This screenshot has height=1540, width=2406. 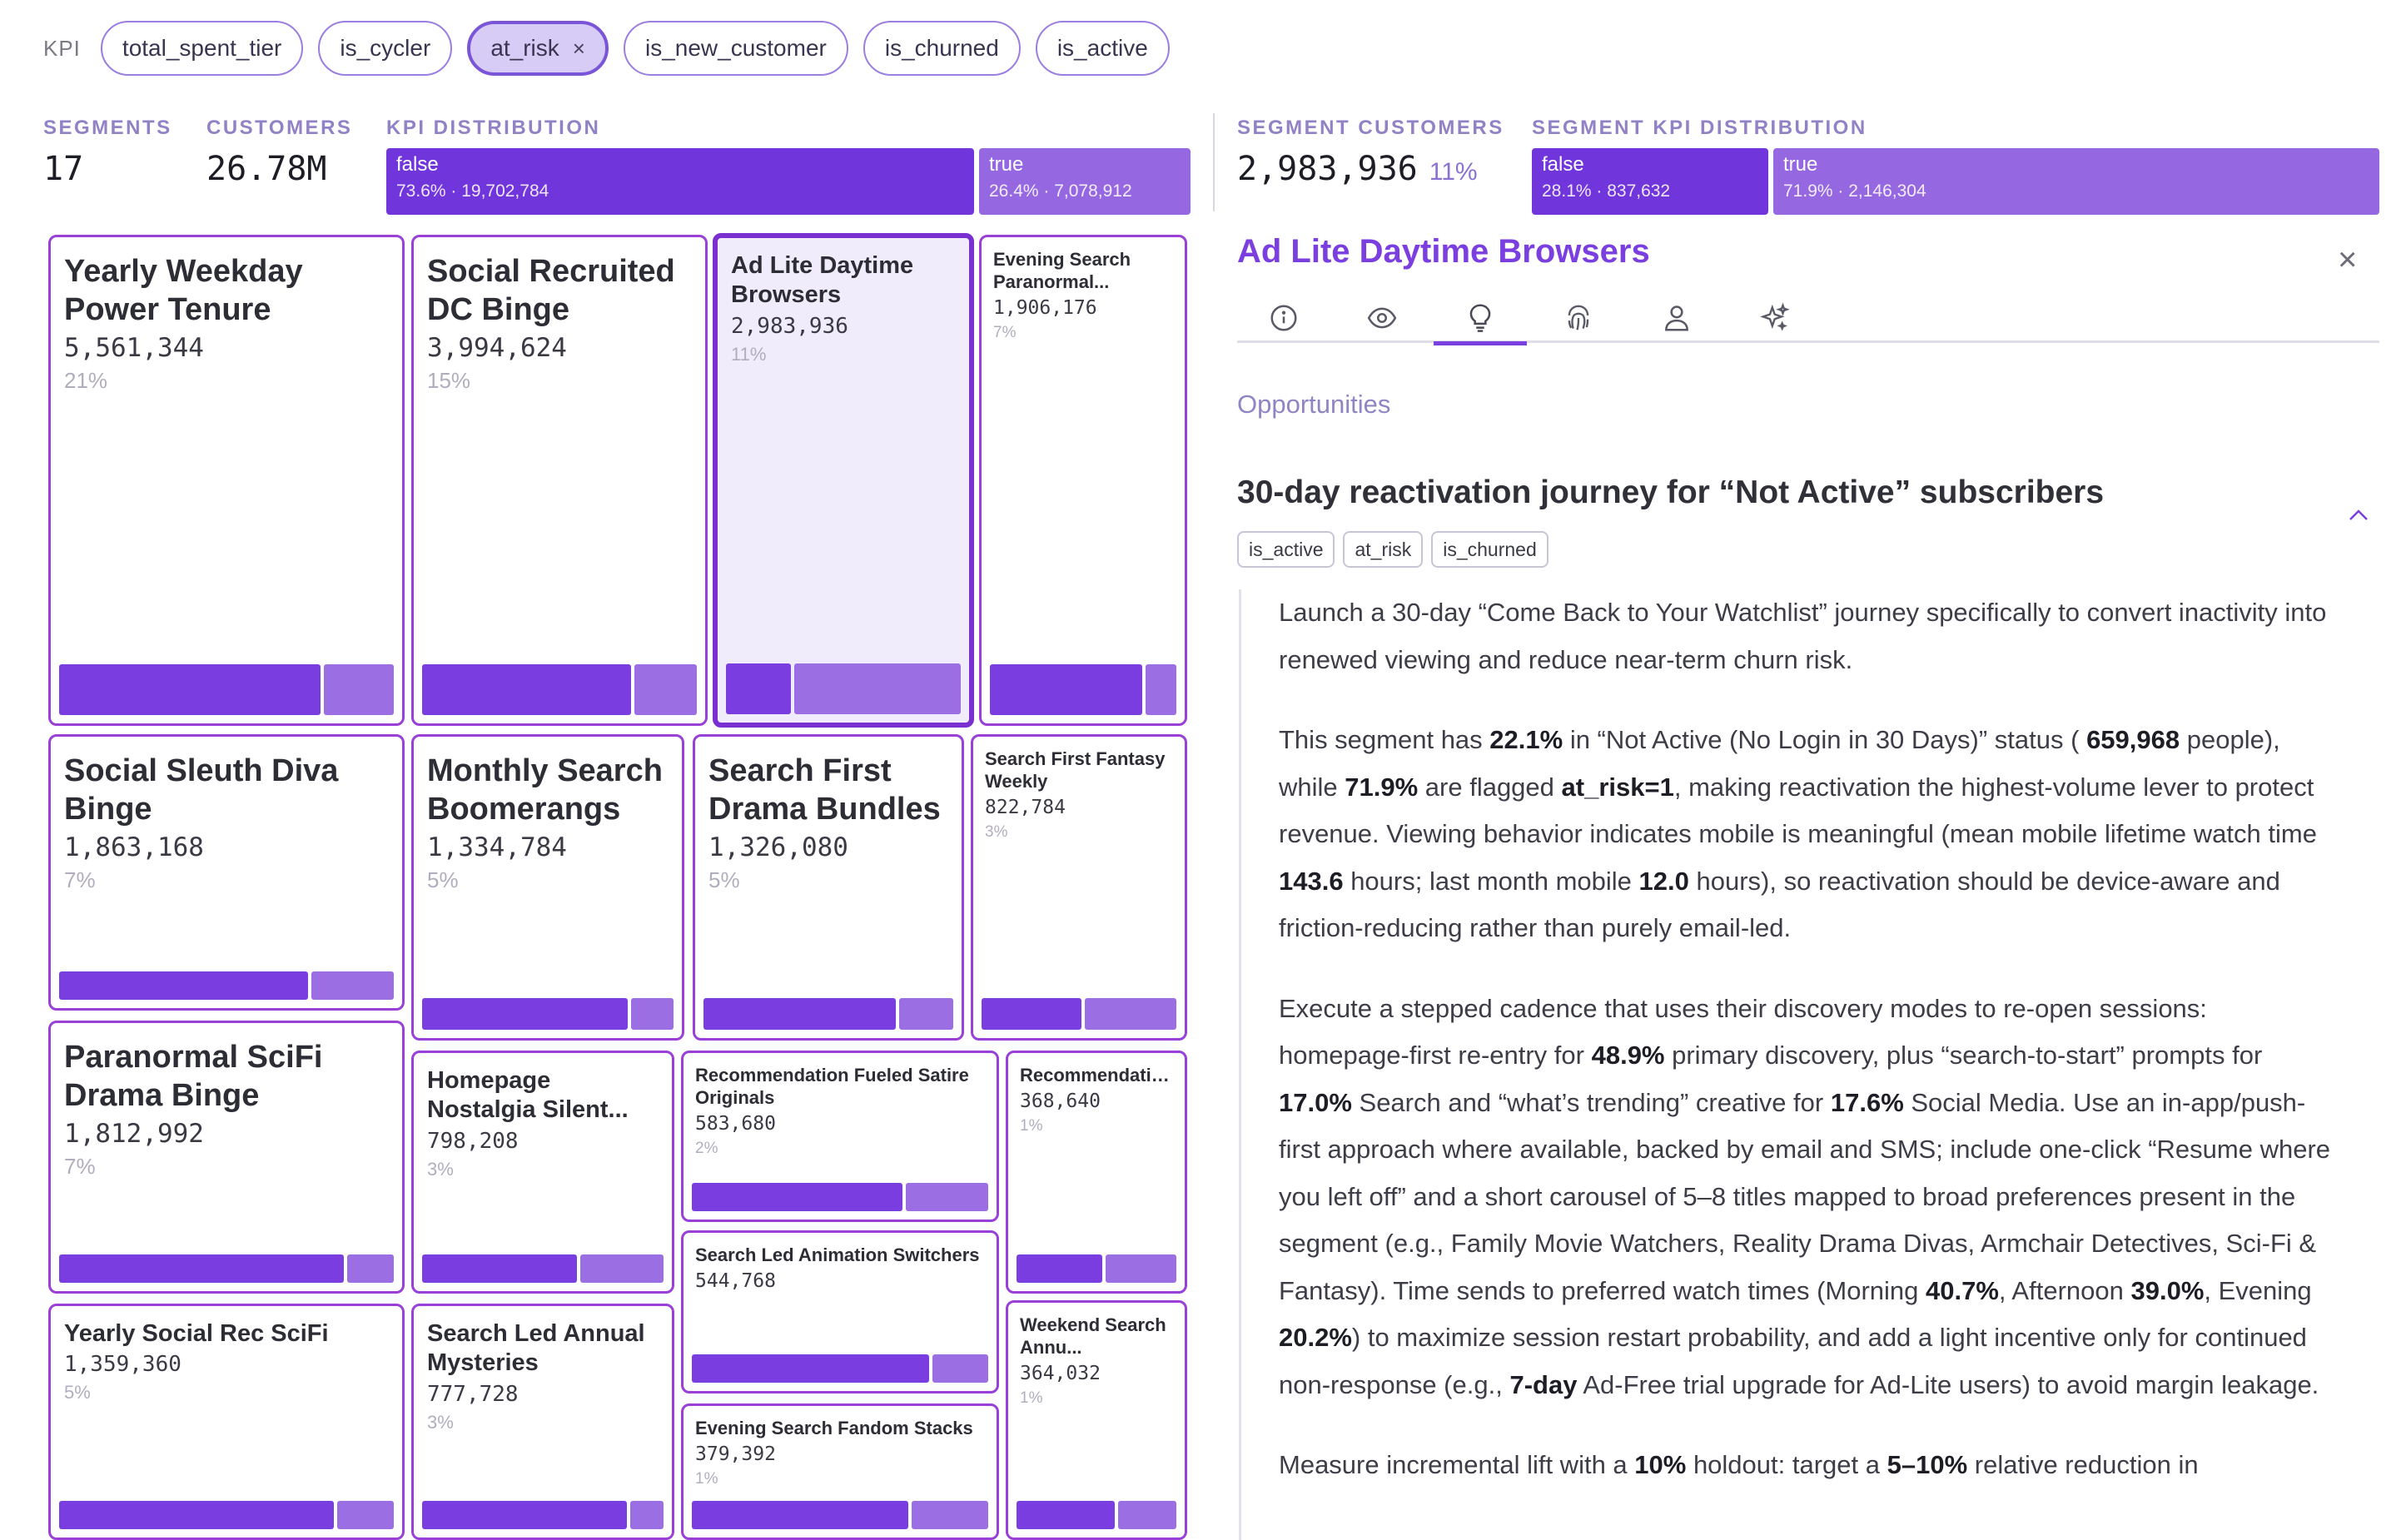 I want to click on opportunities-heading: Opportunities, so click(x=1314, y=405).